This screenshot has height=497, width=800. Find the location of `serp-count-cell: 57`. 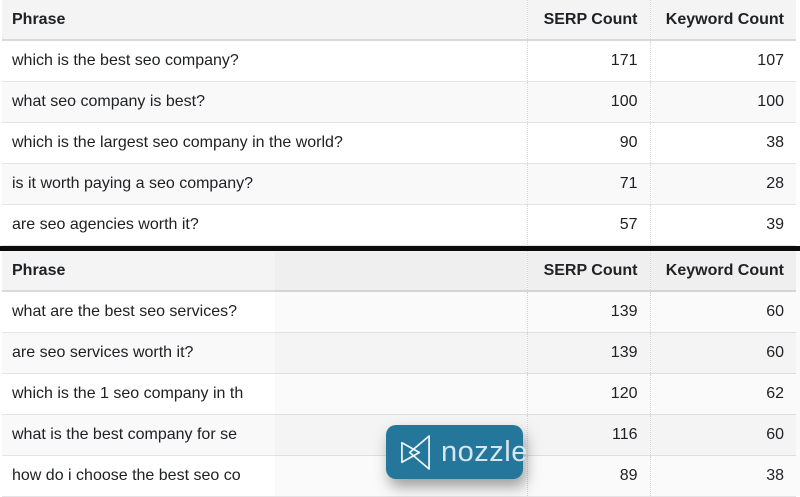

serp-count-cell: 57 is located at coordinates (588, 225).